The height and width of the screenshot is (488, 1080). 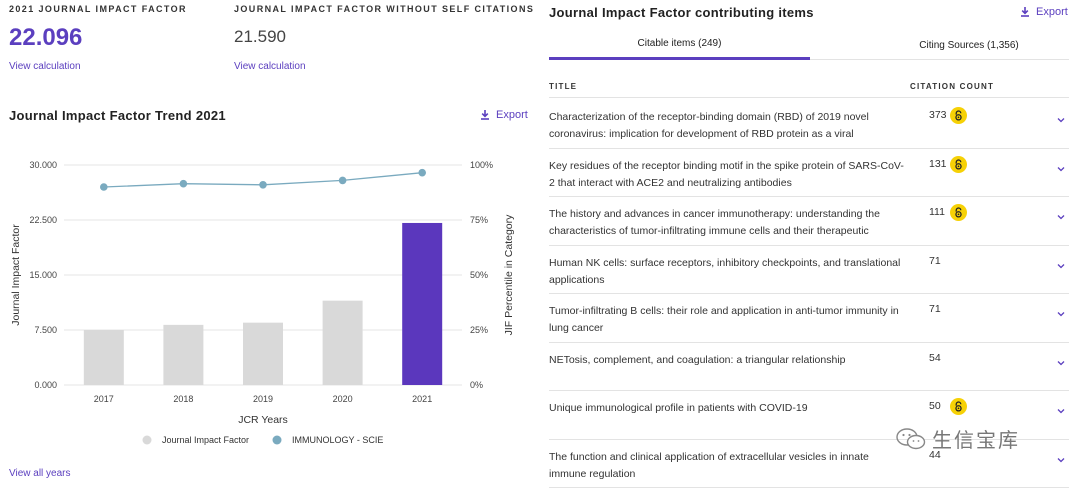 What do you see at coordinates (40, 473) in the screenshot?
I see `view-all-years-link: View all years` at bounding box center [40, 473].